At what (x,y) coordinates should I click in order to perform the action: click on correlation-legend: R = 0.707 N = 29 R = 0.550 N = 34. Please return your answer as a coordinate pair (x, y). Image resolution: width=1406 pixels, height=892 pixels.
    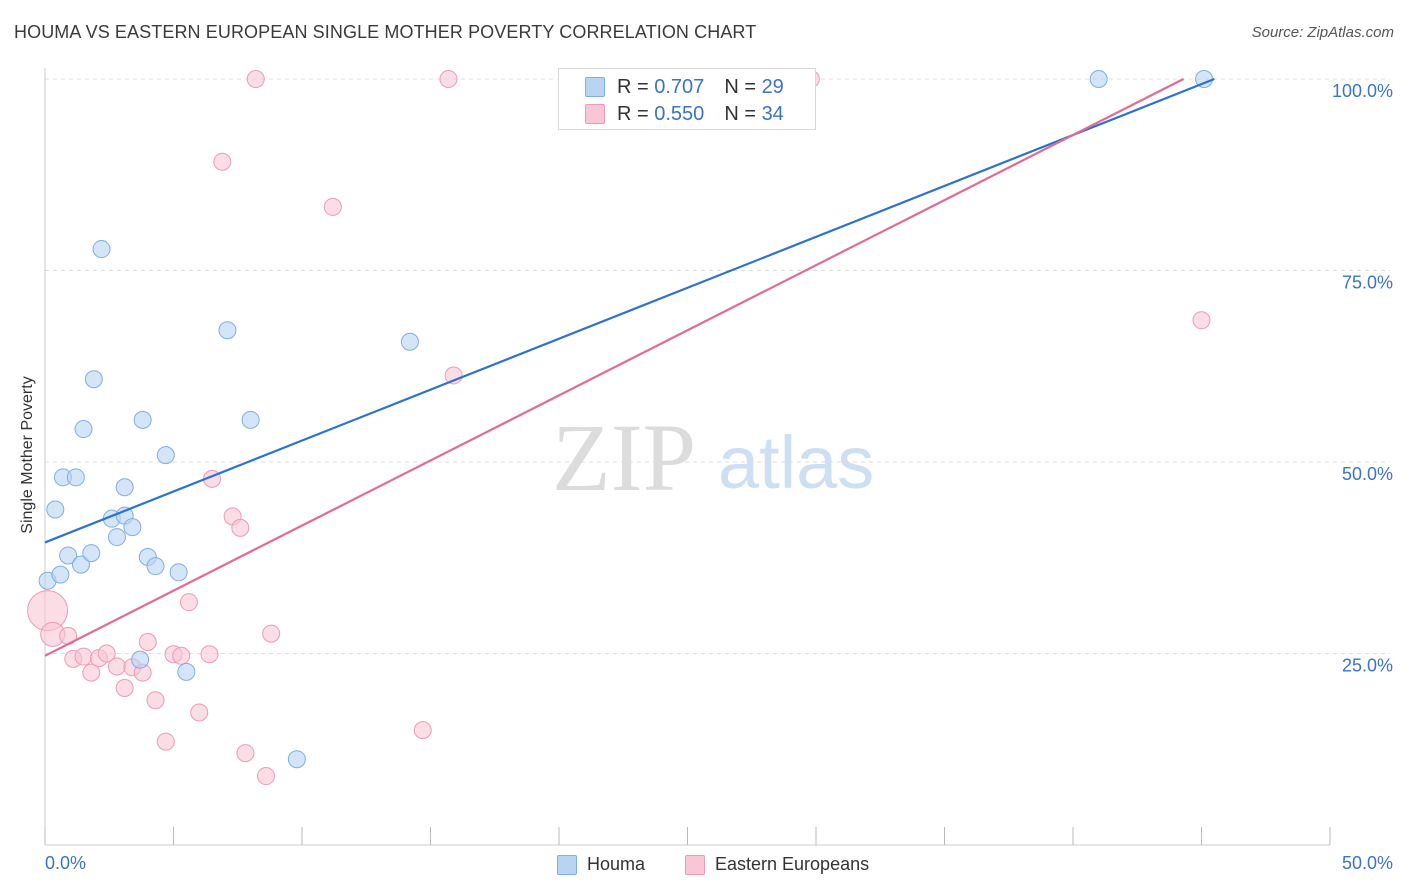
    Looking at the image, I should click on (687, 99).